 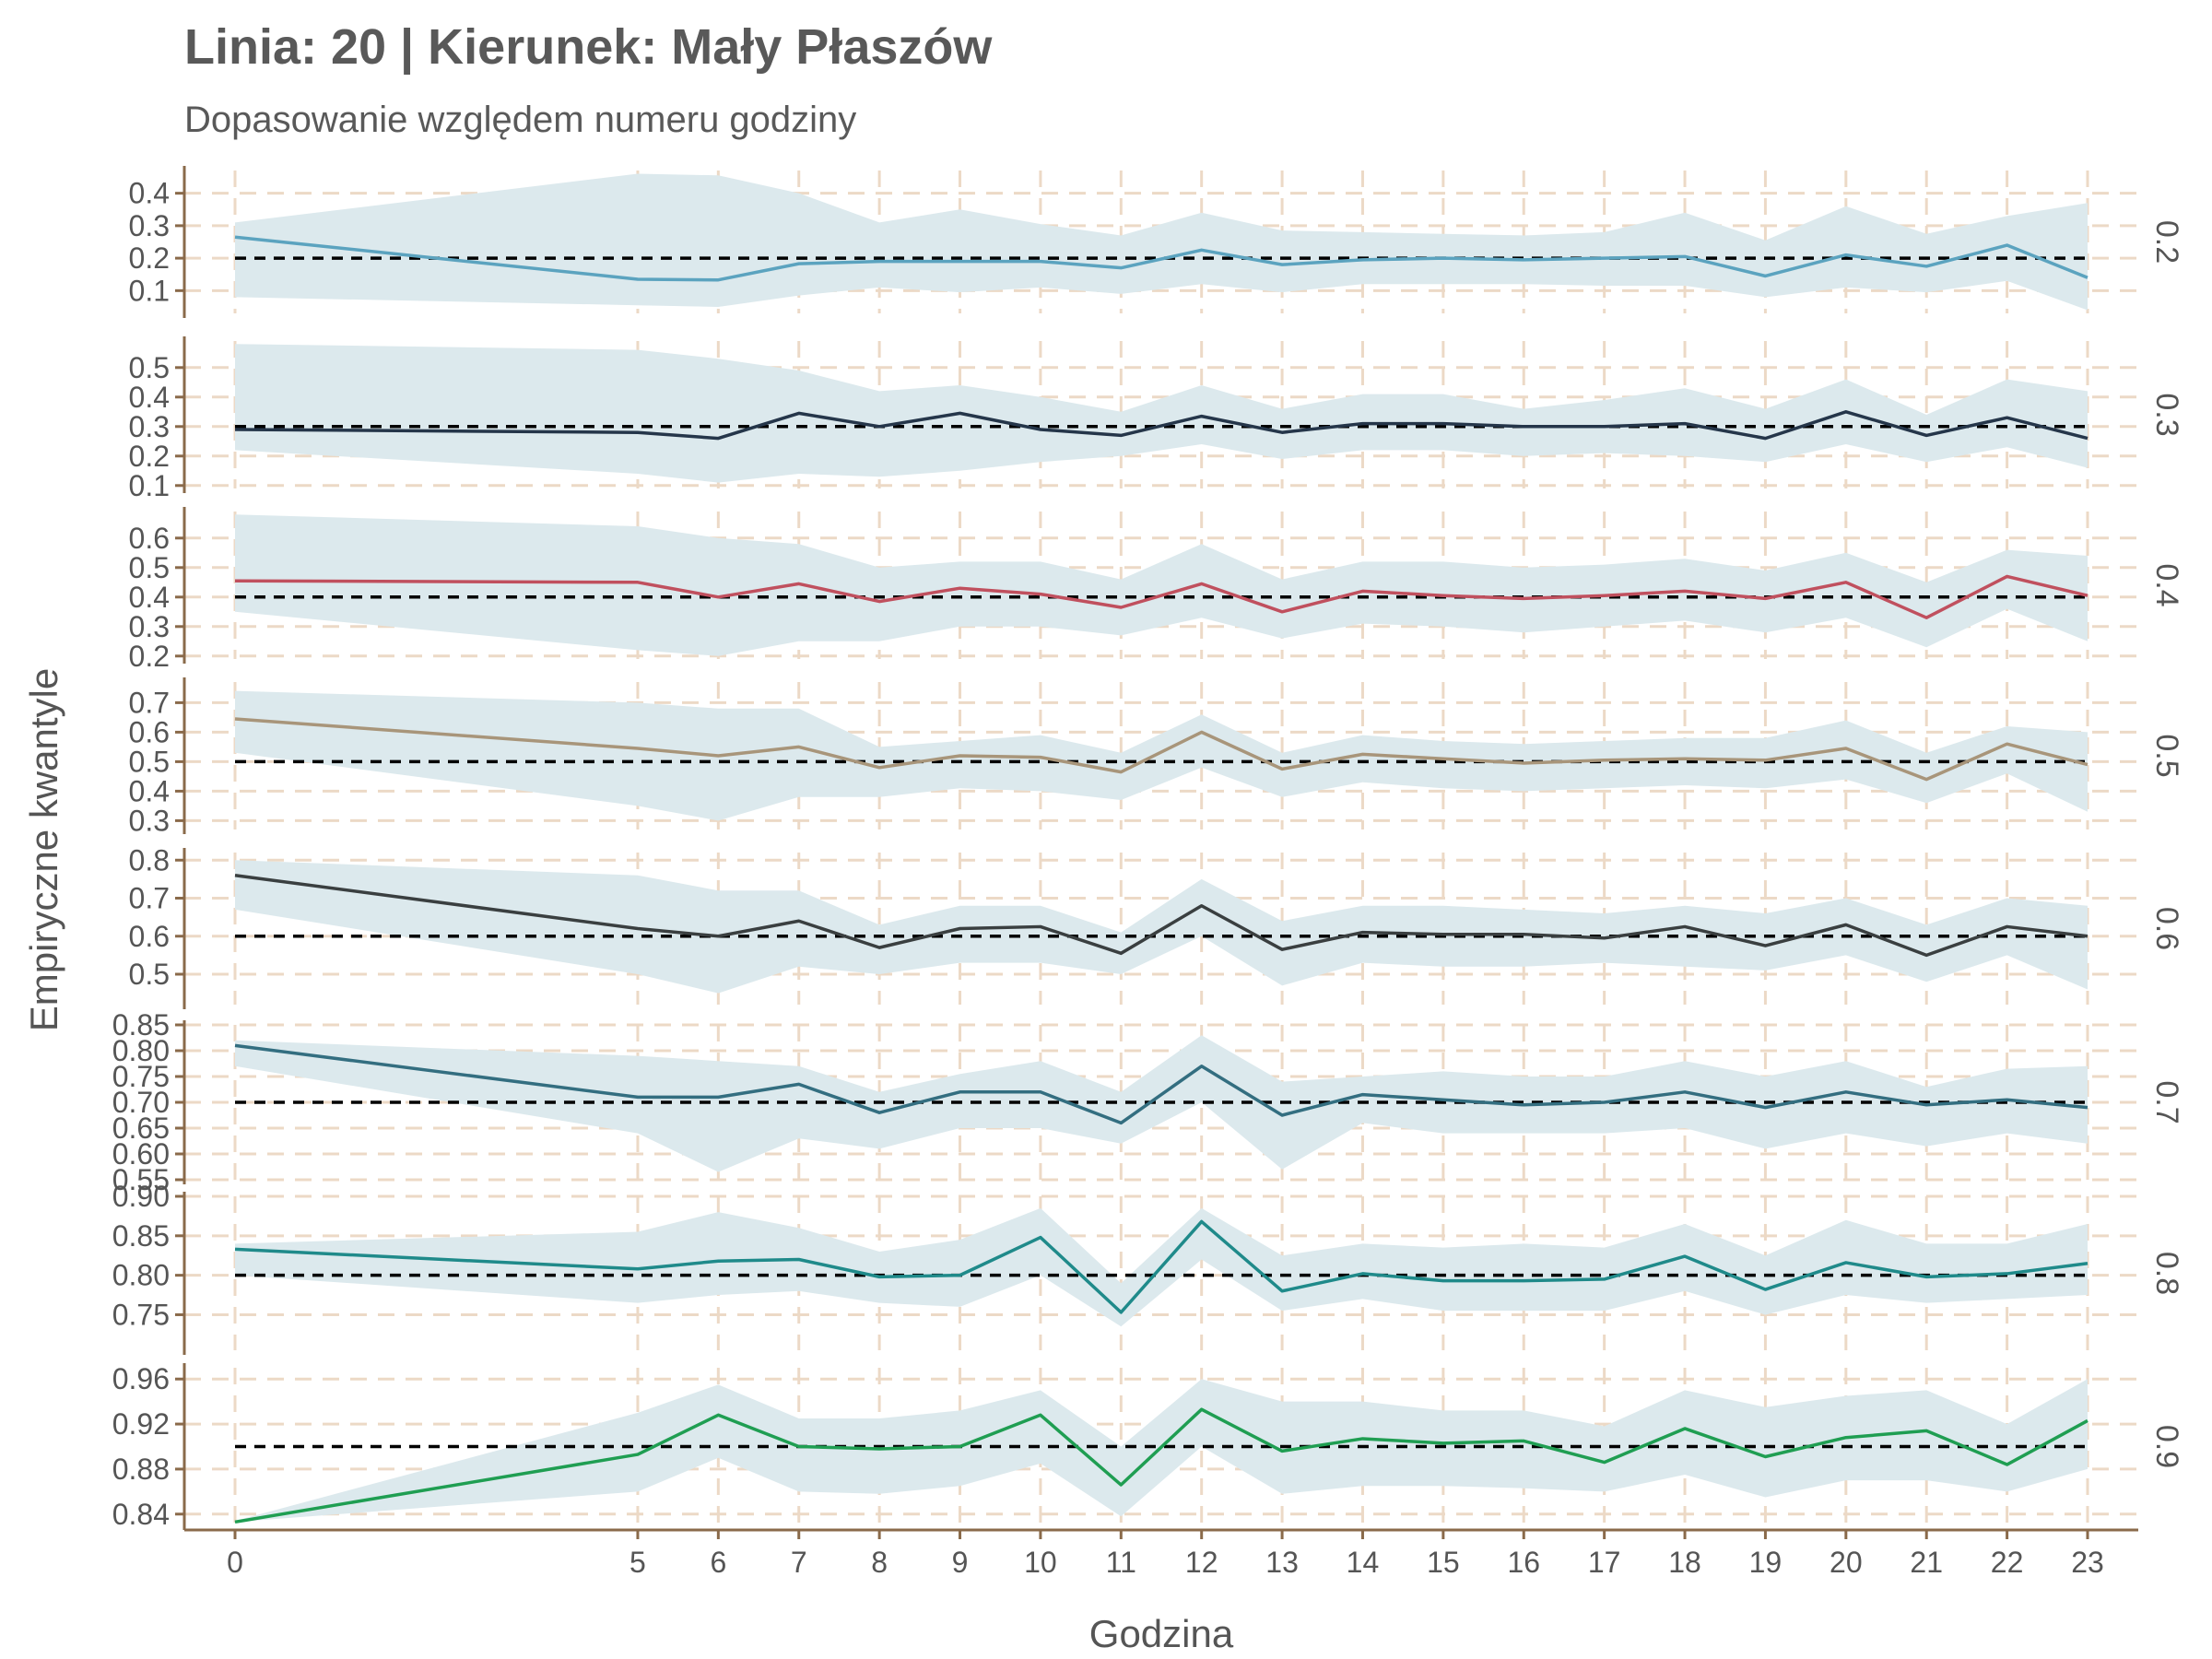 What do you see at coordinates (149, 626) in the screenshot?
I see `y-tick-label-2-1: 0.3` at bounding box center [149, 626].